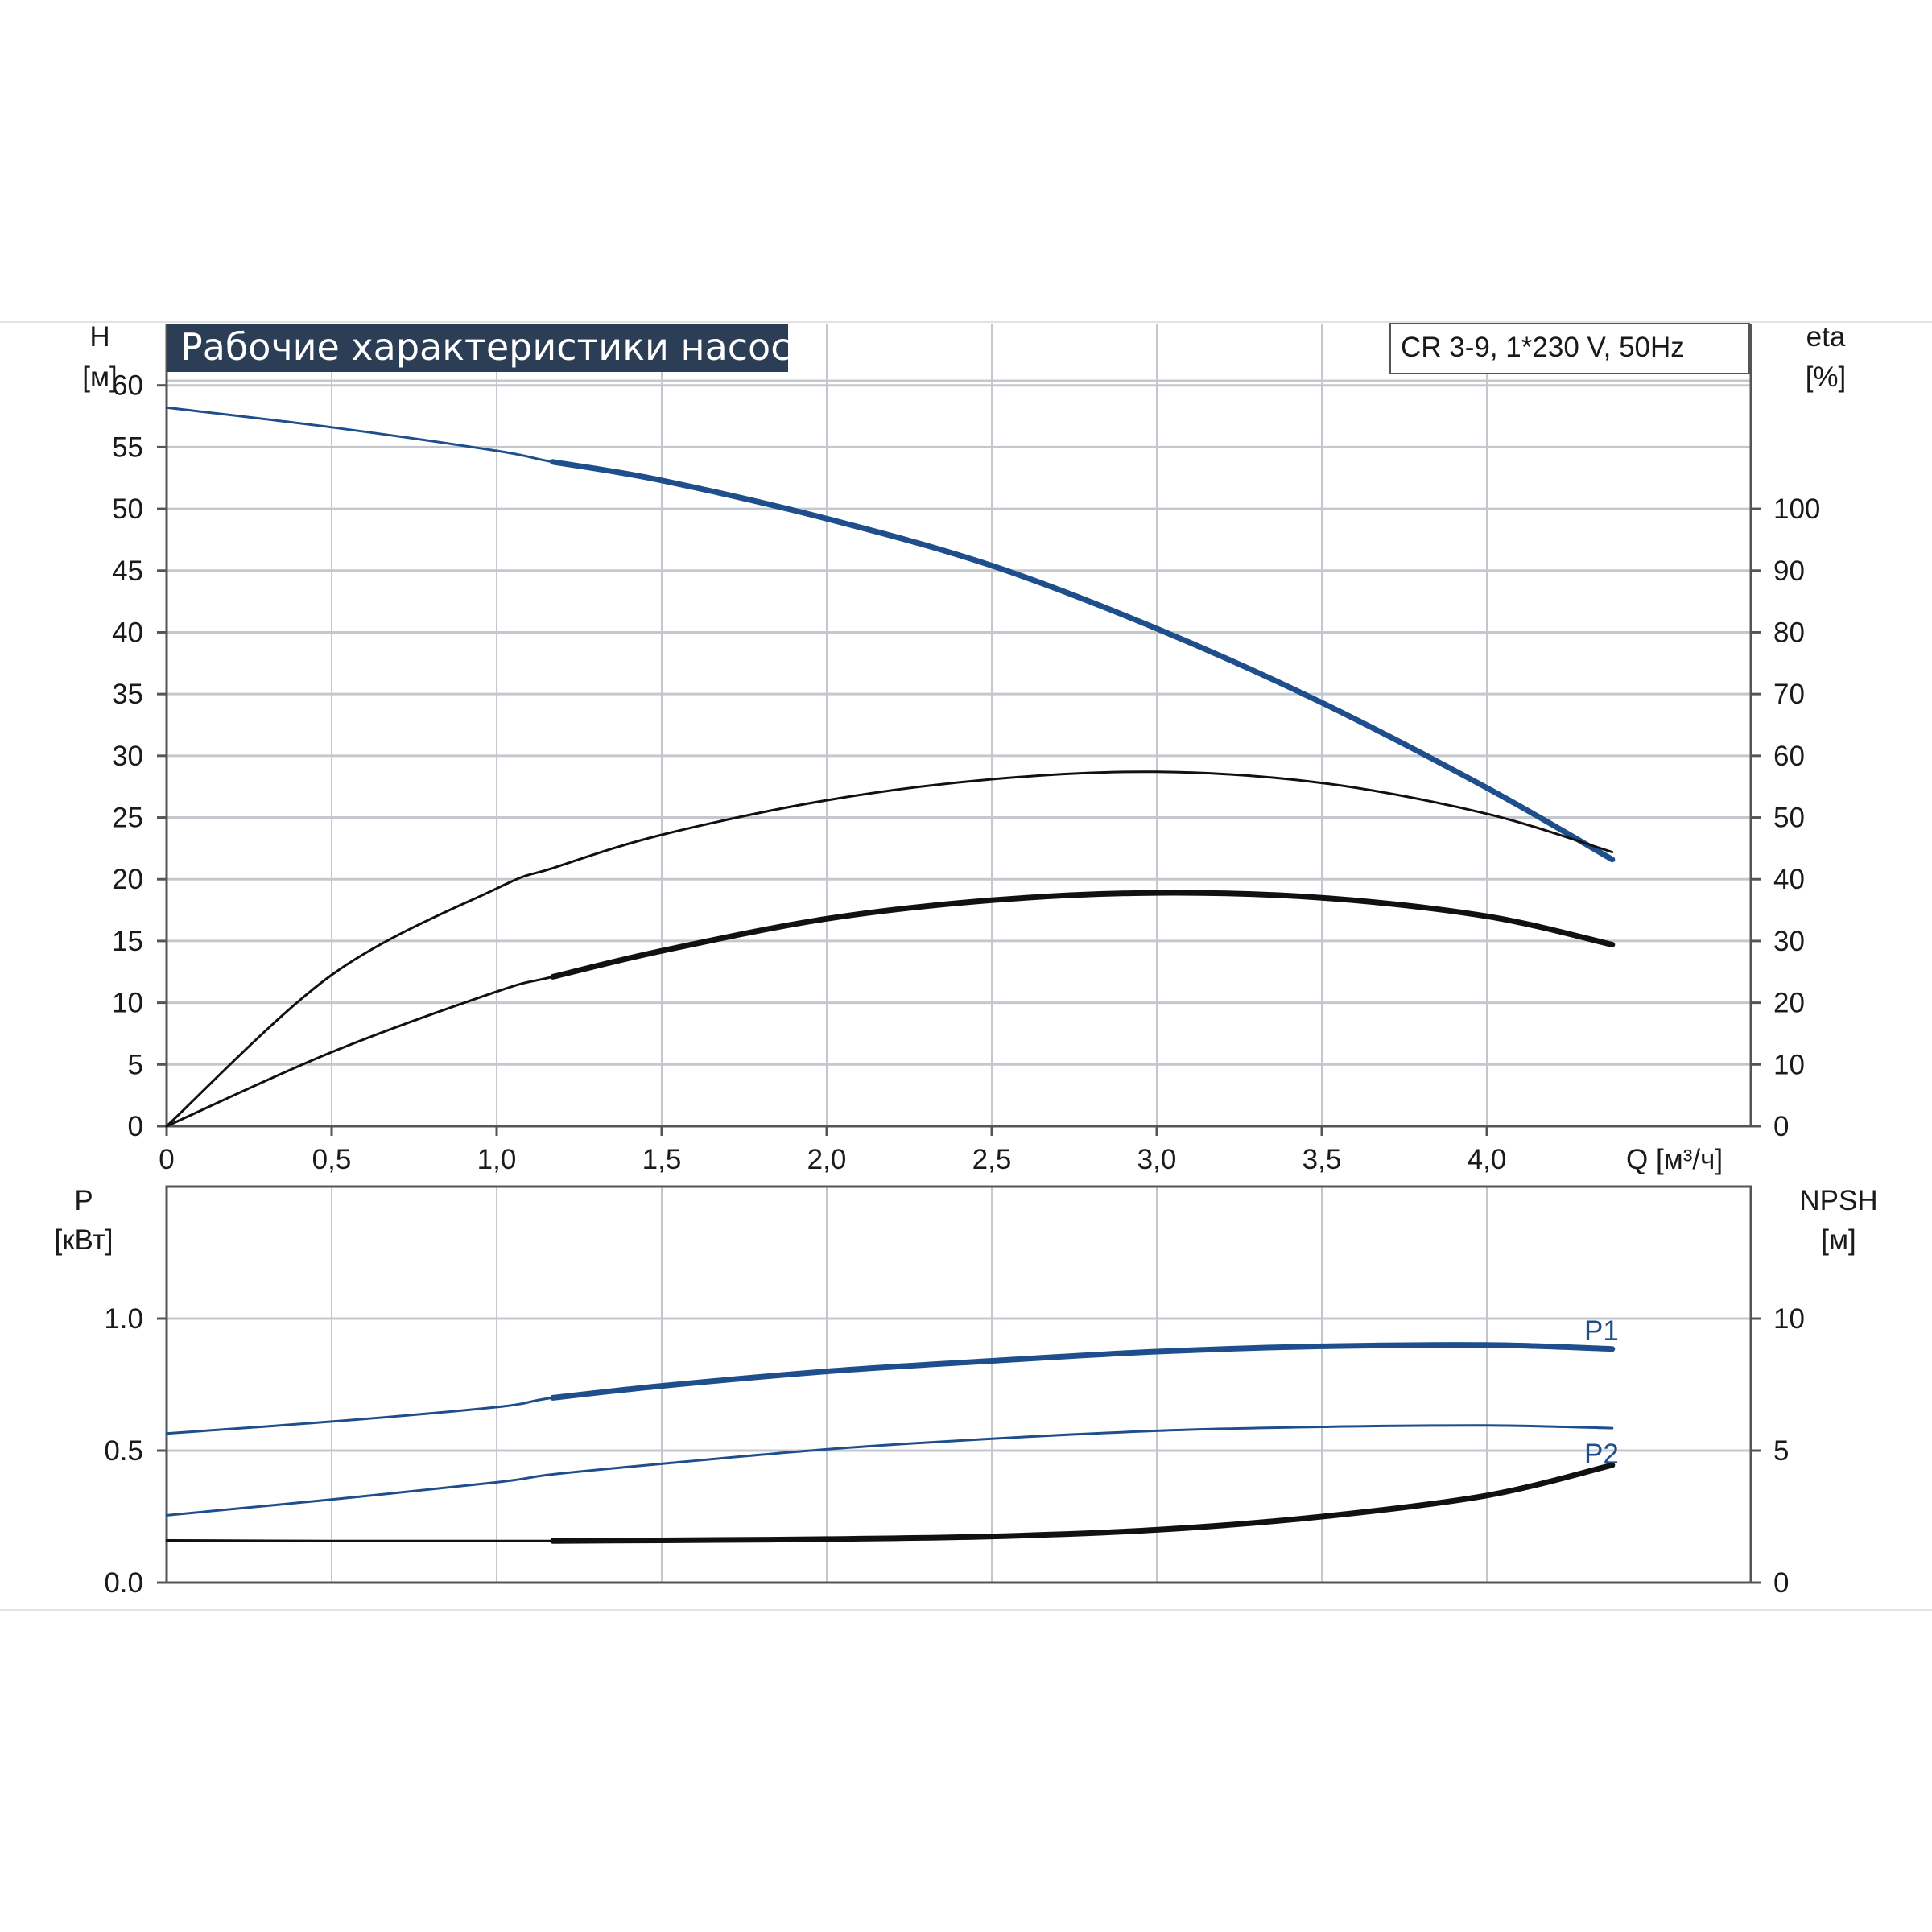 The image size is (1932, 1932). I want to click on top-left-tick-label: 35, so click(127, 694).